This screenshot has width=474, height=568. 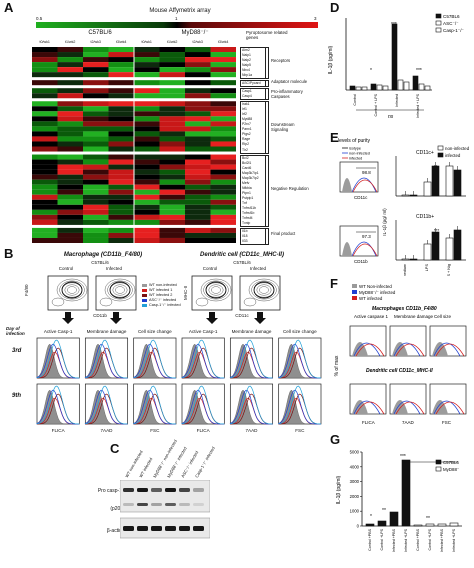 What do you see at coordinates (115, 448) in the screenshot?
I see `panel-label-c: C` at bounding box center [115, 448].